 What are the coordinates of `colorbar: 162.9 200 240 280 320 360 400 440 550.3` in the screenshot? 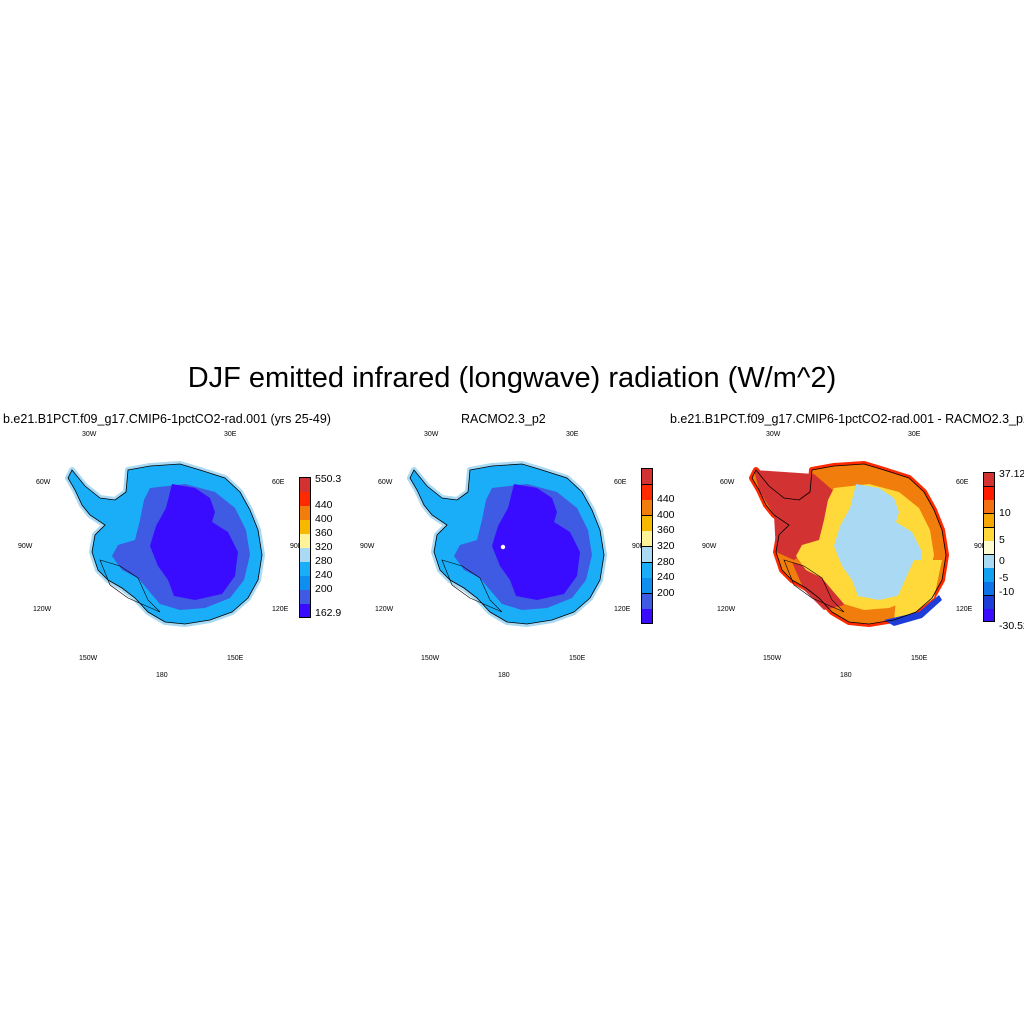 It's located at (329, 546).